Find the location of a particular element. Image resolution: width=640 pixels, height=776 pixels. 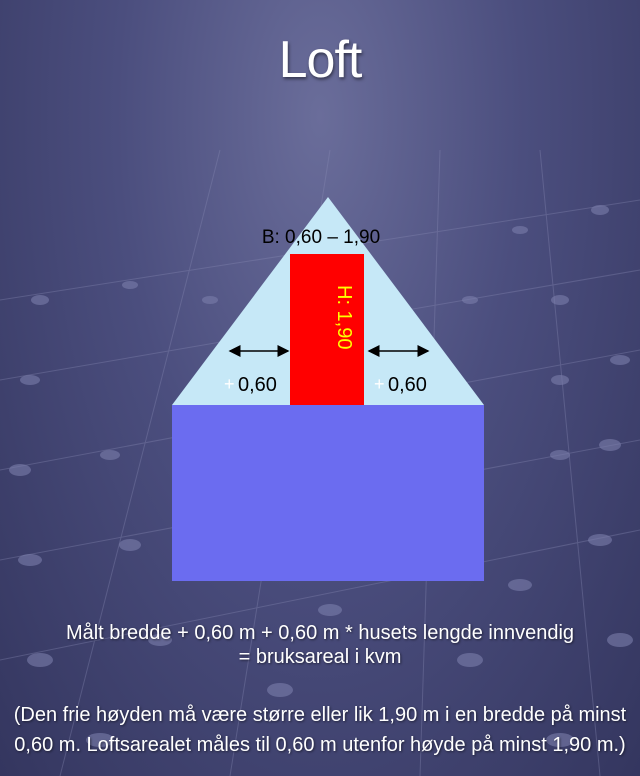

height-label: H: 1,90 is located at coordinates (344, 317).